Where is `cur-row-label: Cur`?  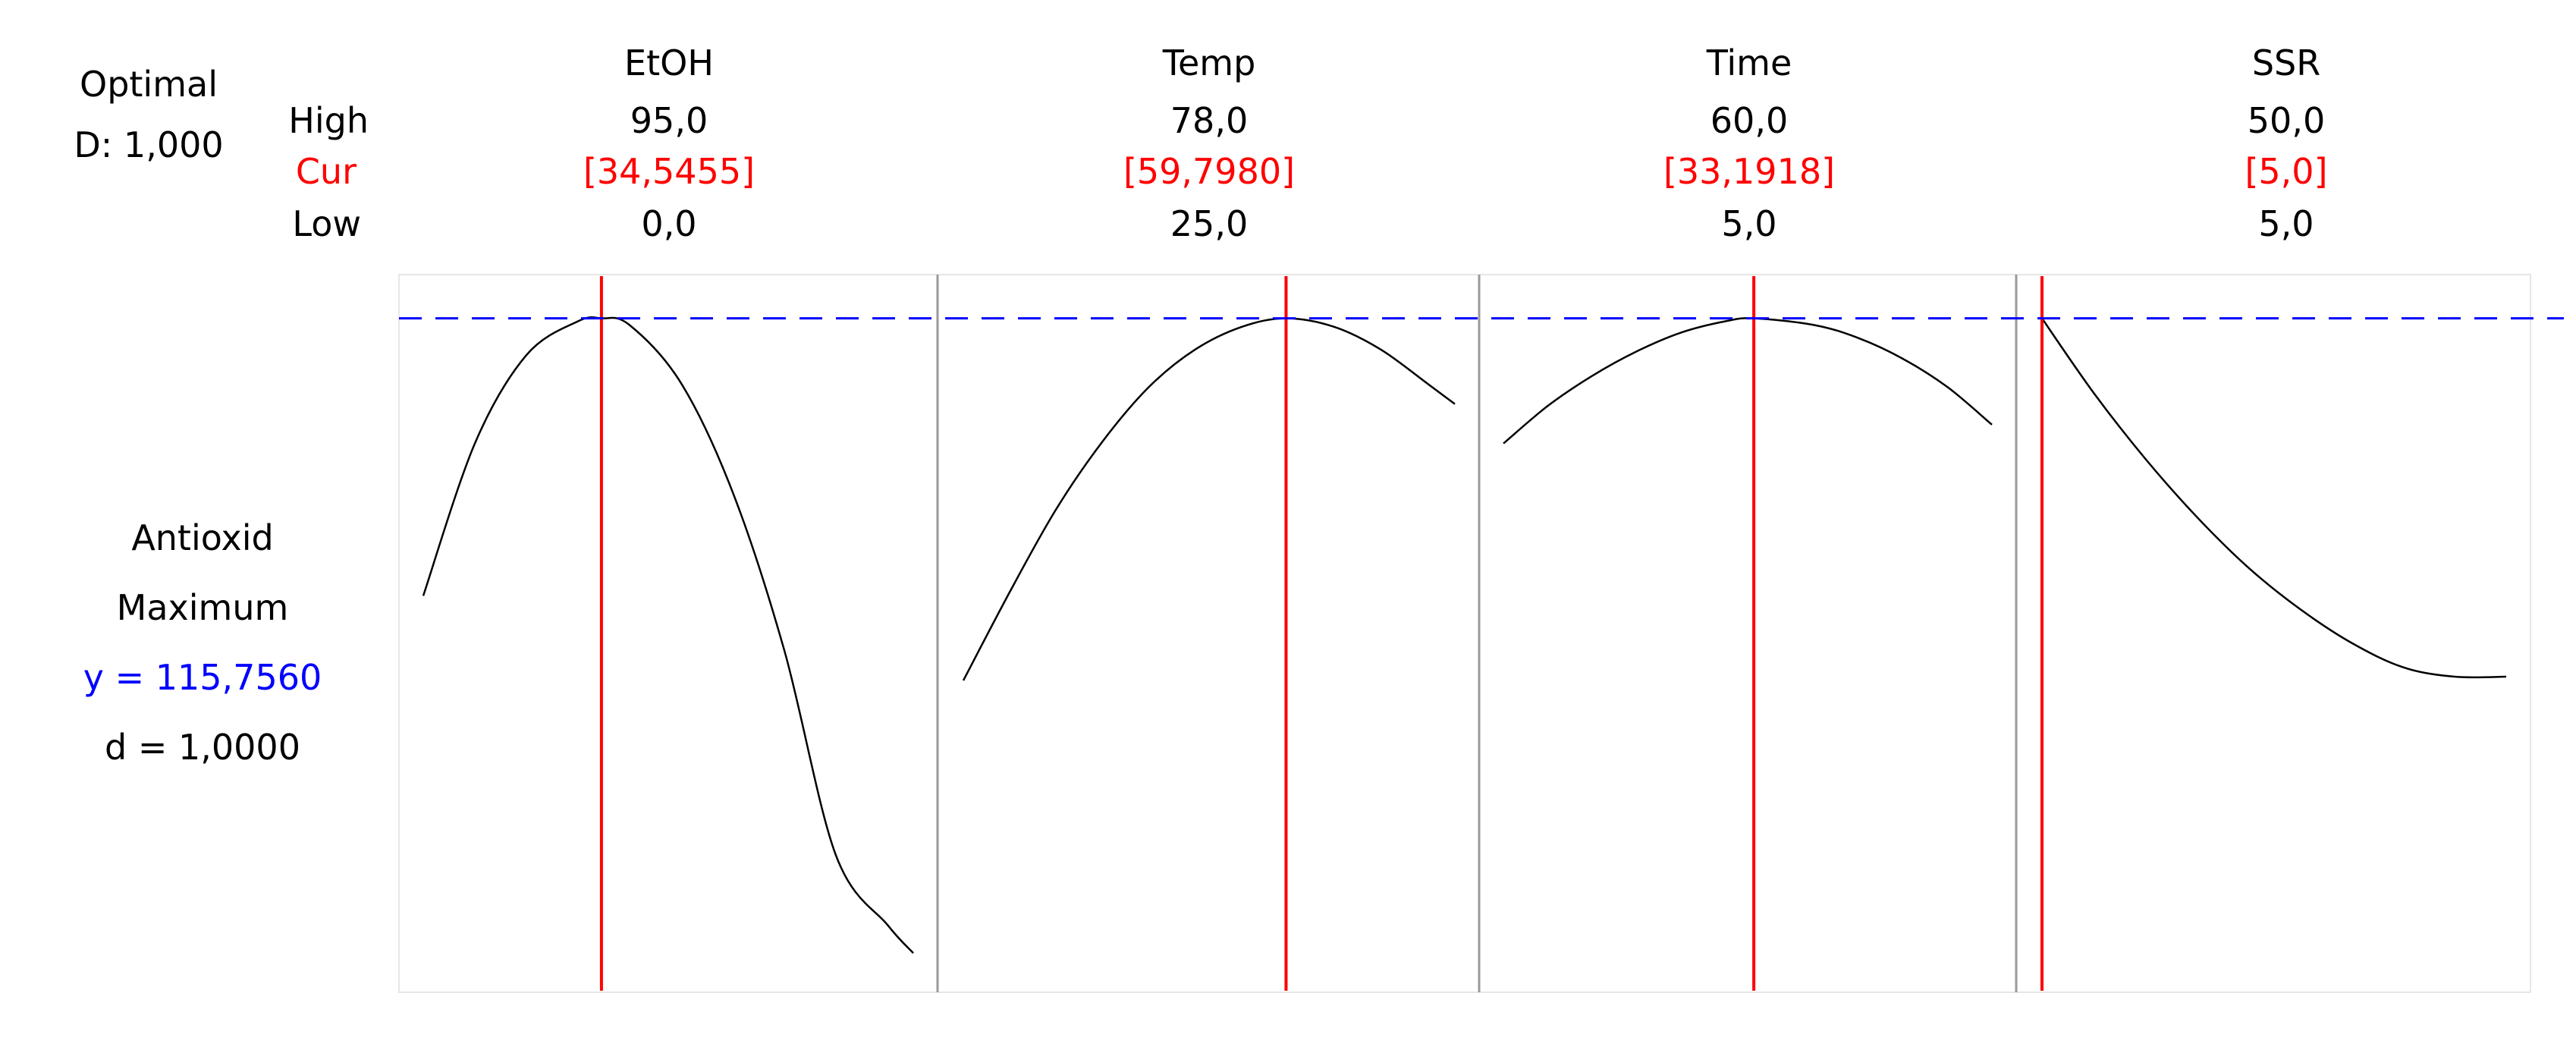
cur-row-label: Cur is located at coordinates (326, 171).